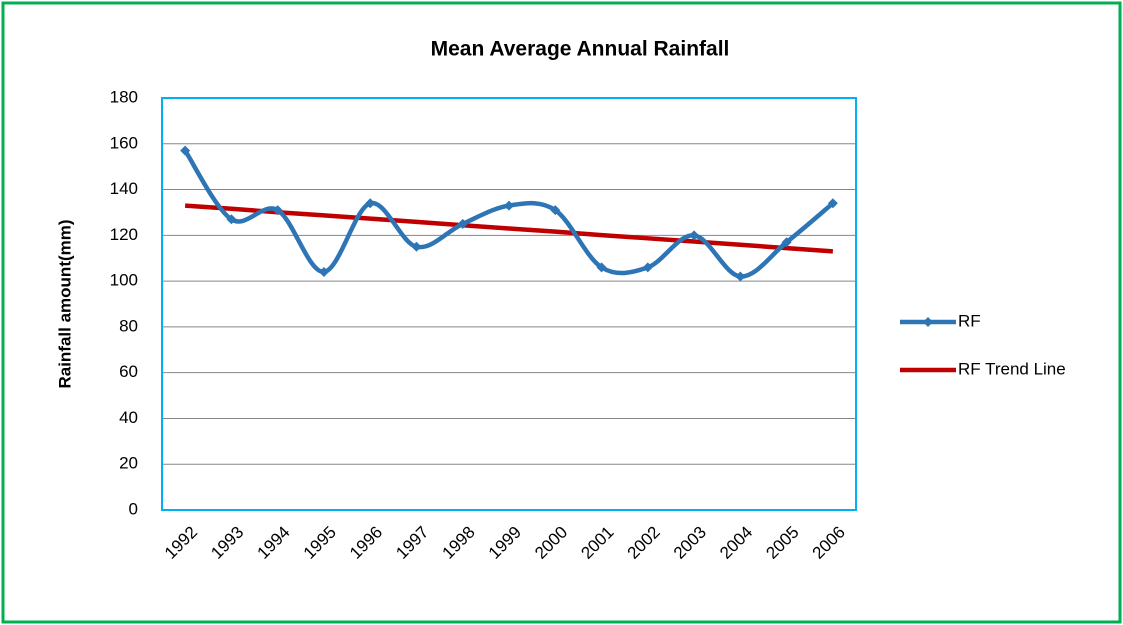 The width and height of the screenshot is (1123, 625). I want to click on y-tick-label: 60, so click(128, 371).